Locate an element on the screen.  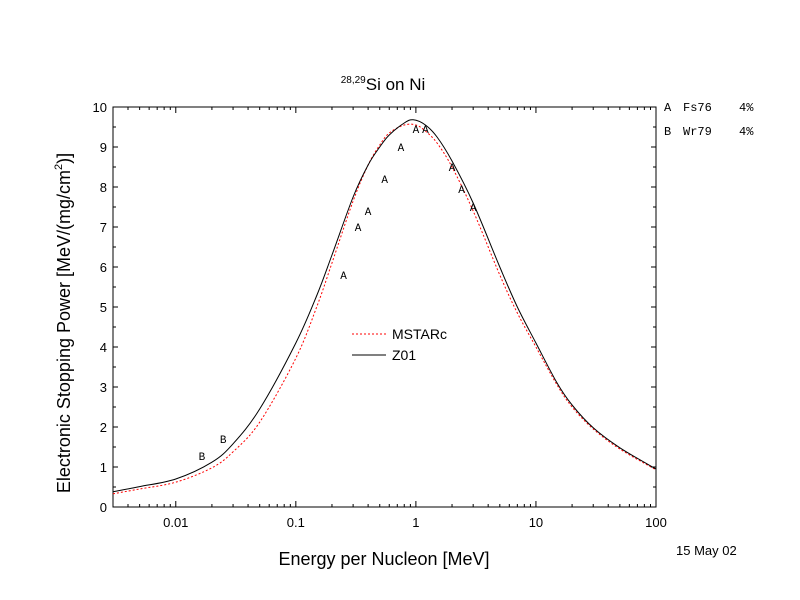
reference-b-pct: 4% is located at coordinates (746, 132).